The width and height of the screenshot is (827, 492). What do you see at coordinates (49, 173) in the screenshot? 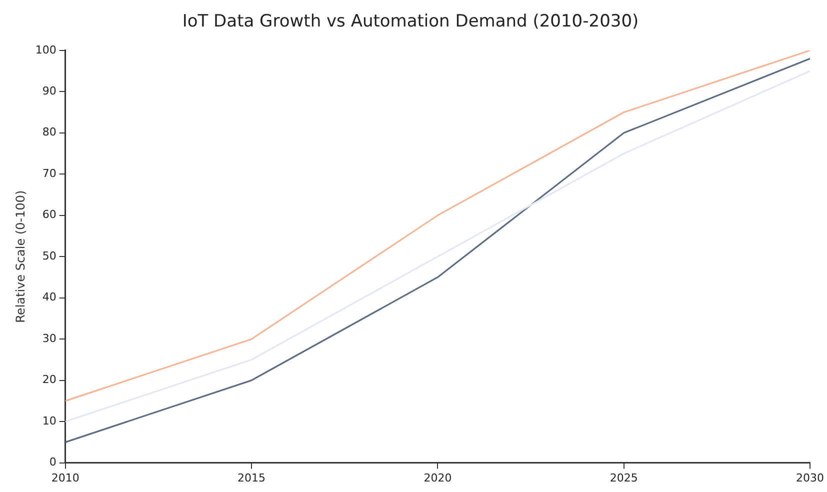
I see `y-tick-label: 70` at bounding box center [49, 173].